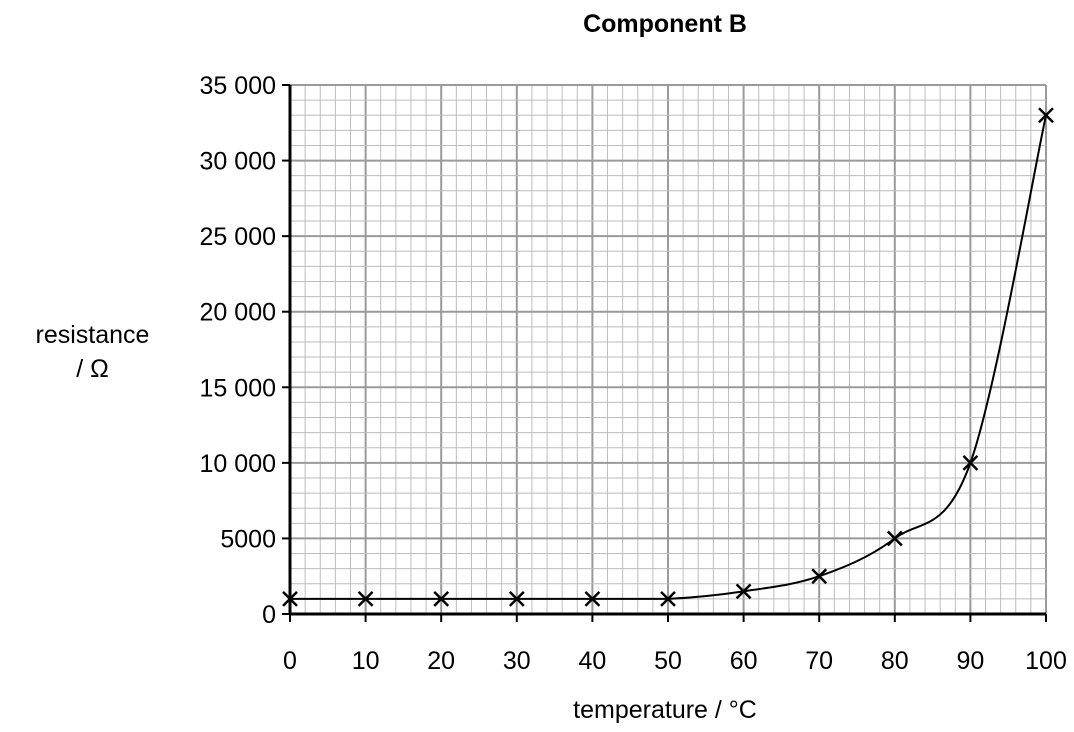 Image resolution: width=1074 pixels, height=732 pixels. What do you see at coordinates (744, 661) in the screenshot?
I see `x-tick-label: 60` at bounding box center [744, 661].